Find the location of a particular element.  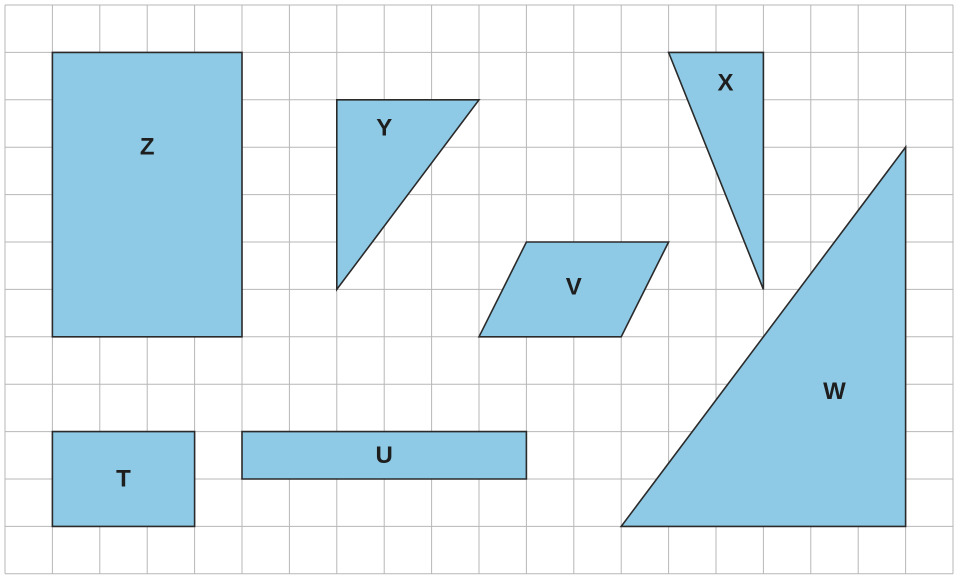

shape-y is located at coordinates (408, 195).